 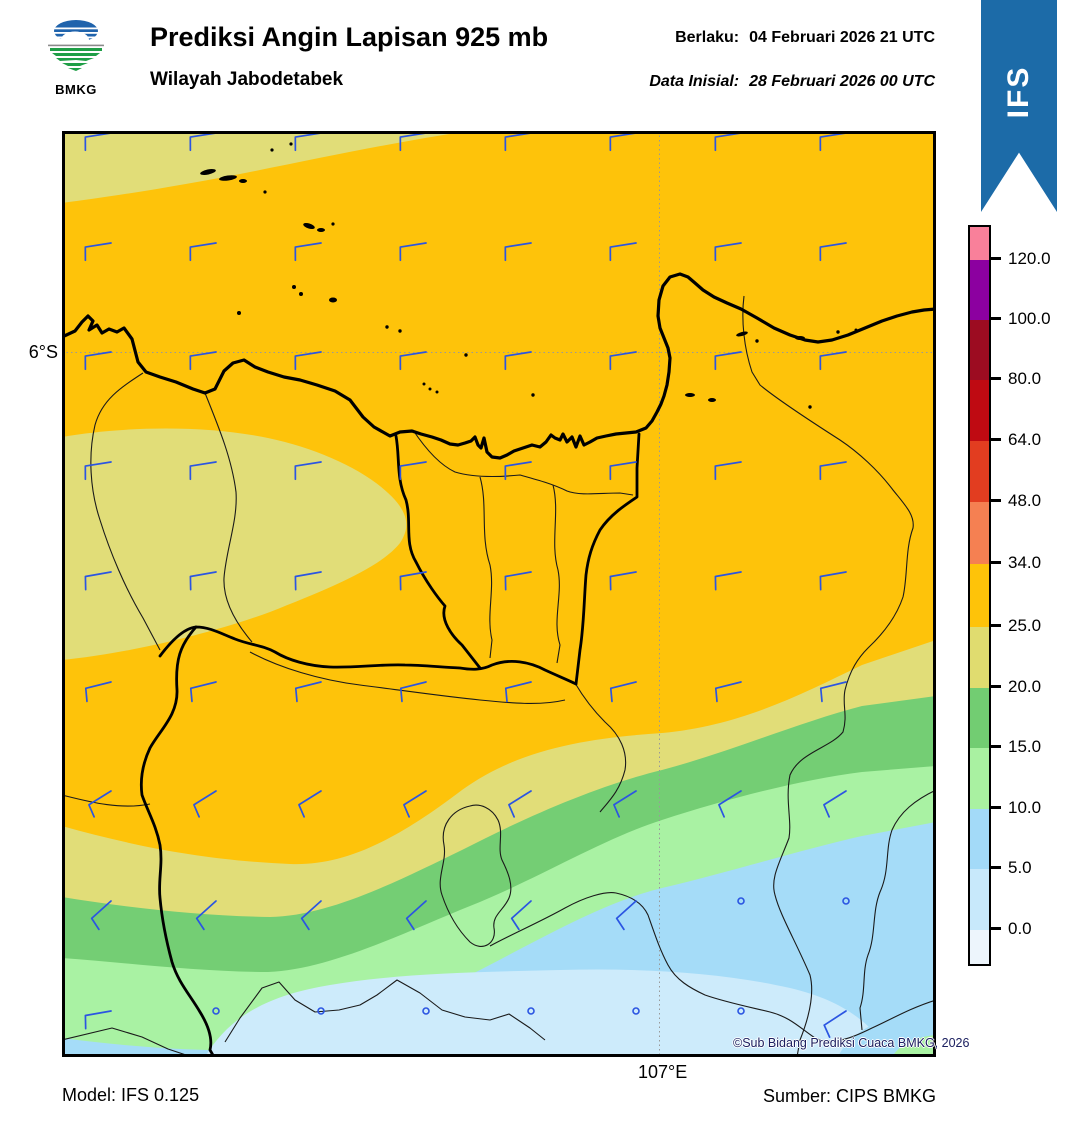 I want to click on page-subtitle: Wilayah Jabodetabek, so click(x=247, y=79).